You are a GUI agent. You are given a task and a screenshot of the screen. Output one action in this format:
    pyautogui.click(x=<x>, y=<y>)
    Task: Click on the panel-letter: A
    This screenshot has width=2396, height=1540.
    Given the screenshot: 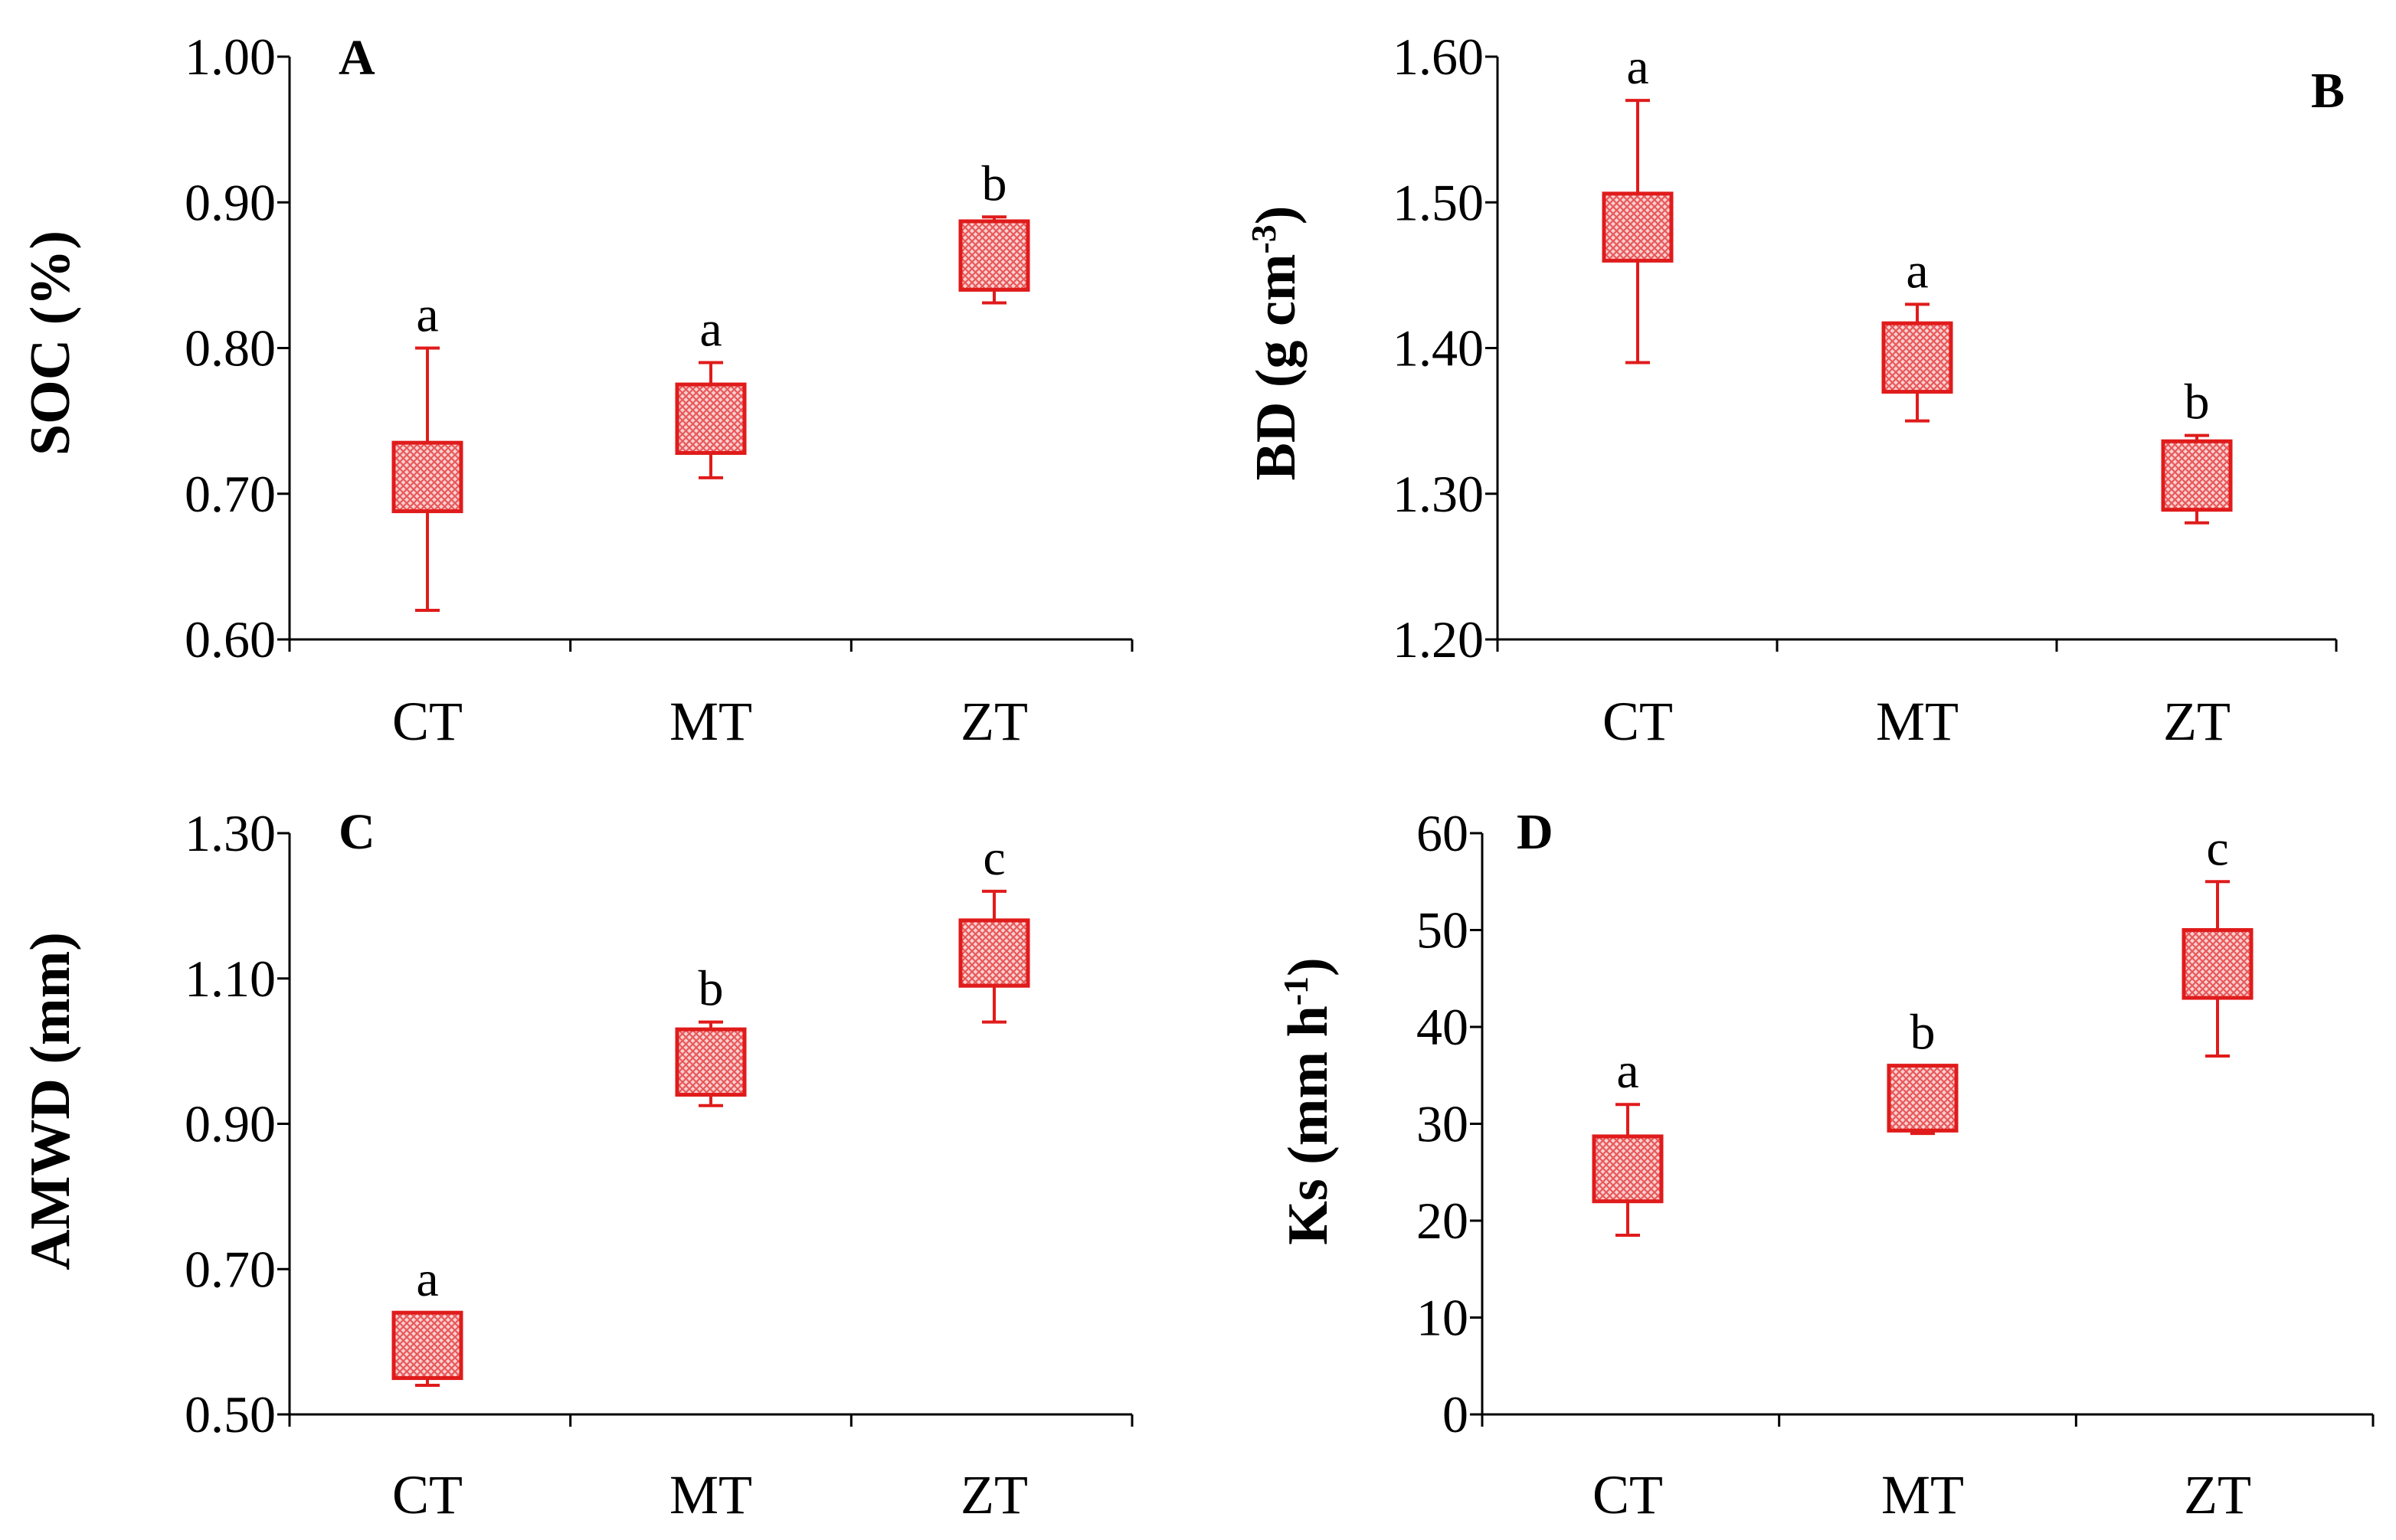 What is the action you would take?
    pyautogui.click(x=357, y=58)
    